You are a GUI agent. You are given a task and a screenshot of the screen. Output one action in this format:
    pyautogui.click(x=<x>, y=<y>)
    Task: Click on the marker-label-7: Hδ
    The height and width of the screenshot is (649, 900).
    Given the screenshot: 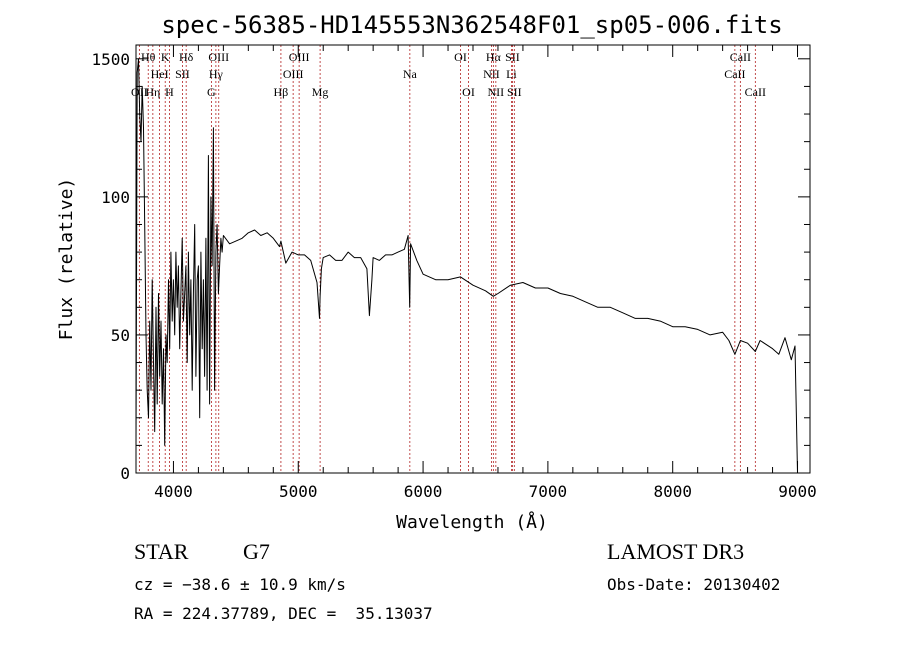 What is the action you would take?
    pyautogui.click(x=186, y=57)
    